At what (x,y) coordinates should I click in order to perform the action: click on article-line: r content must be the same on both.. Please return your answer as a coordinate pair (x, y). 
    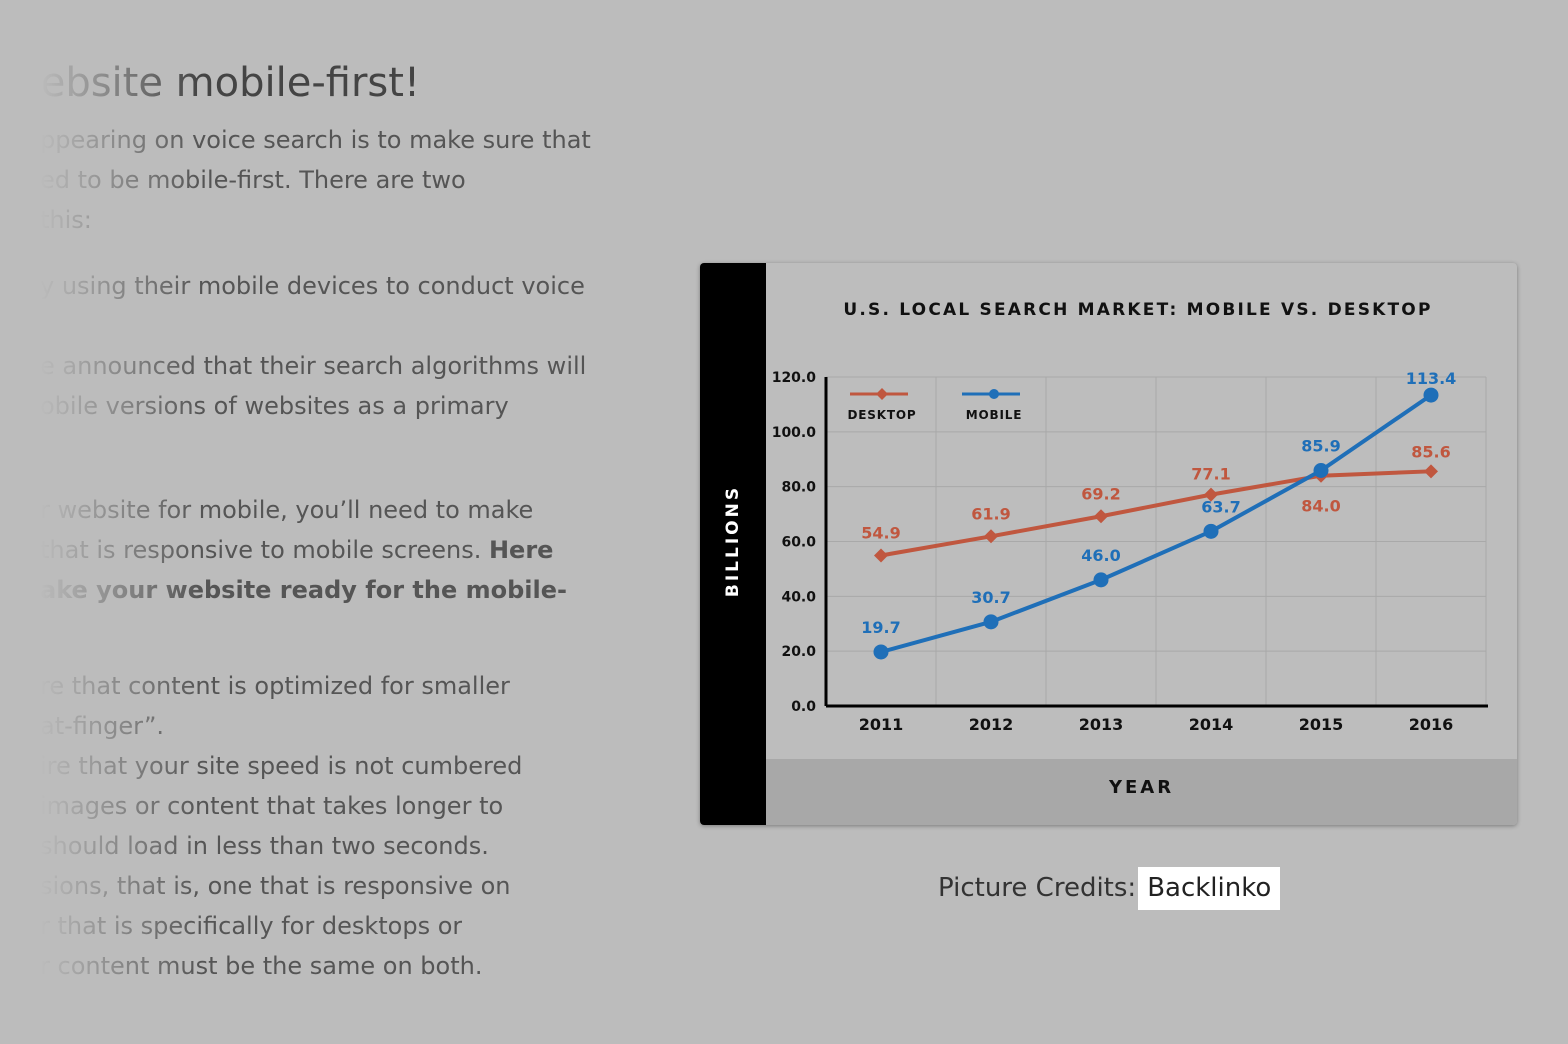
    Looking at the image, I should click on (261, 966).